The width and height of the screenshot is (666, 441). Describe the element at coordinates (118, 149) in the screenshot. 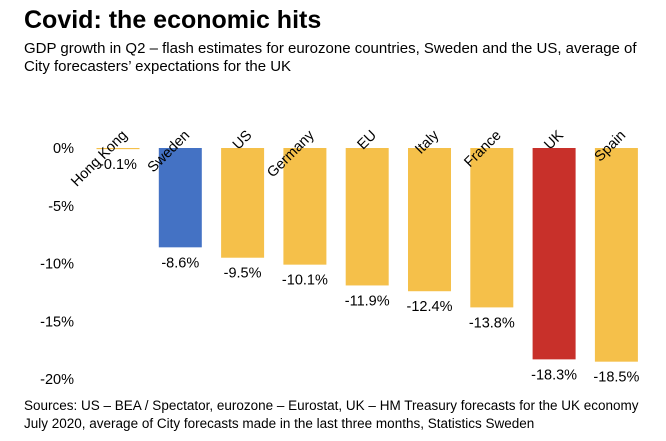

I see `bar-hong-kong` at that location.